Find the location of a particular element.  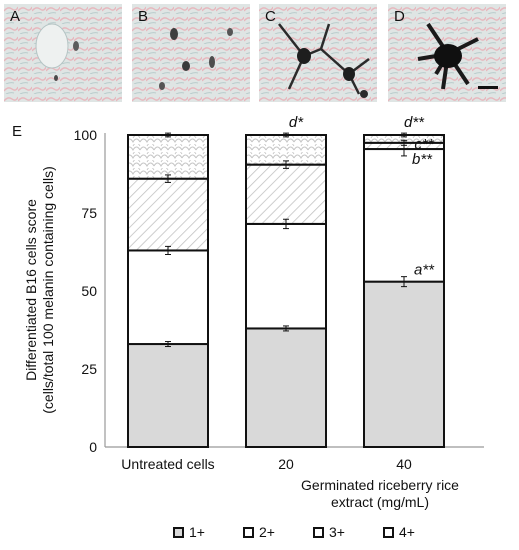

micrograph-a: A is located at coordinates (63, 53).